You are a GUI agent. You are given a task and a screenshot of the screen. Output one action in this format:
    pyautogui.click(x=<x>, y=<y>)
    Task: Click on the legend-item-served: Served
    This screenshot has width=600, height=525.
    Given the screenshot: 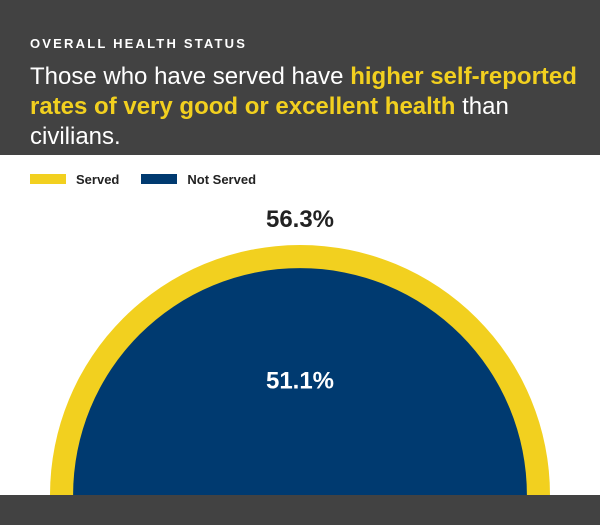 What is the action you would take?
    pyautogui.click(x=74, y=179)
    